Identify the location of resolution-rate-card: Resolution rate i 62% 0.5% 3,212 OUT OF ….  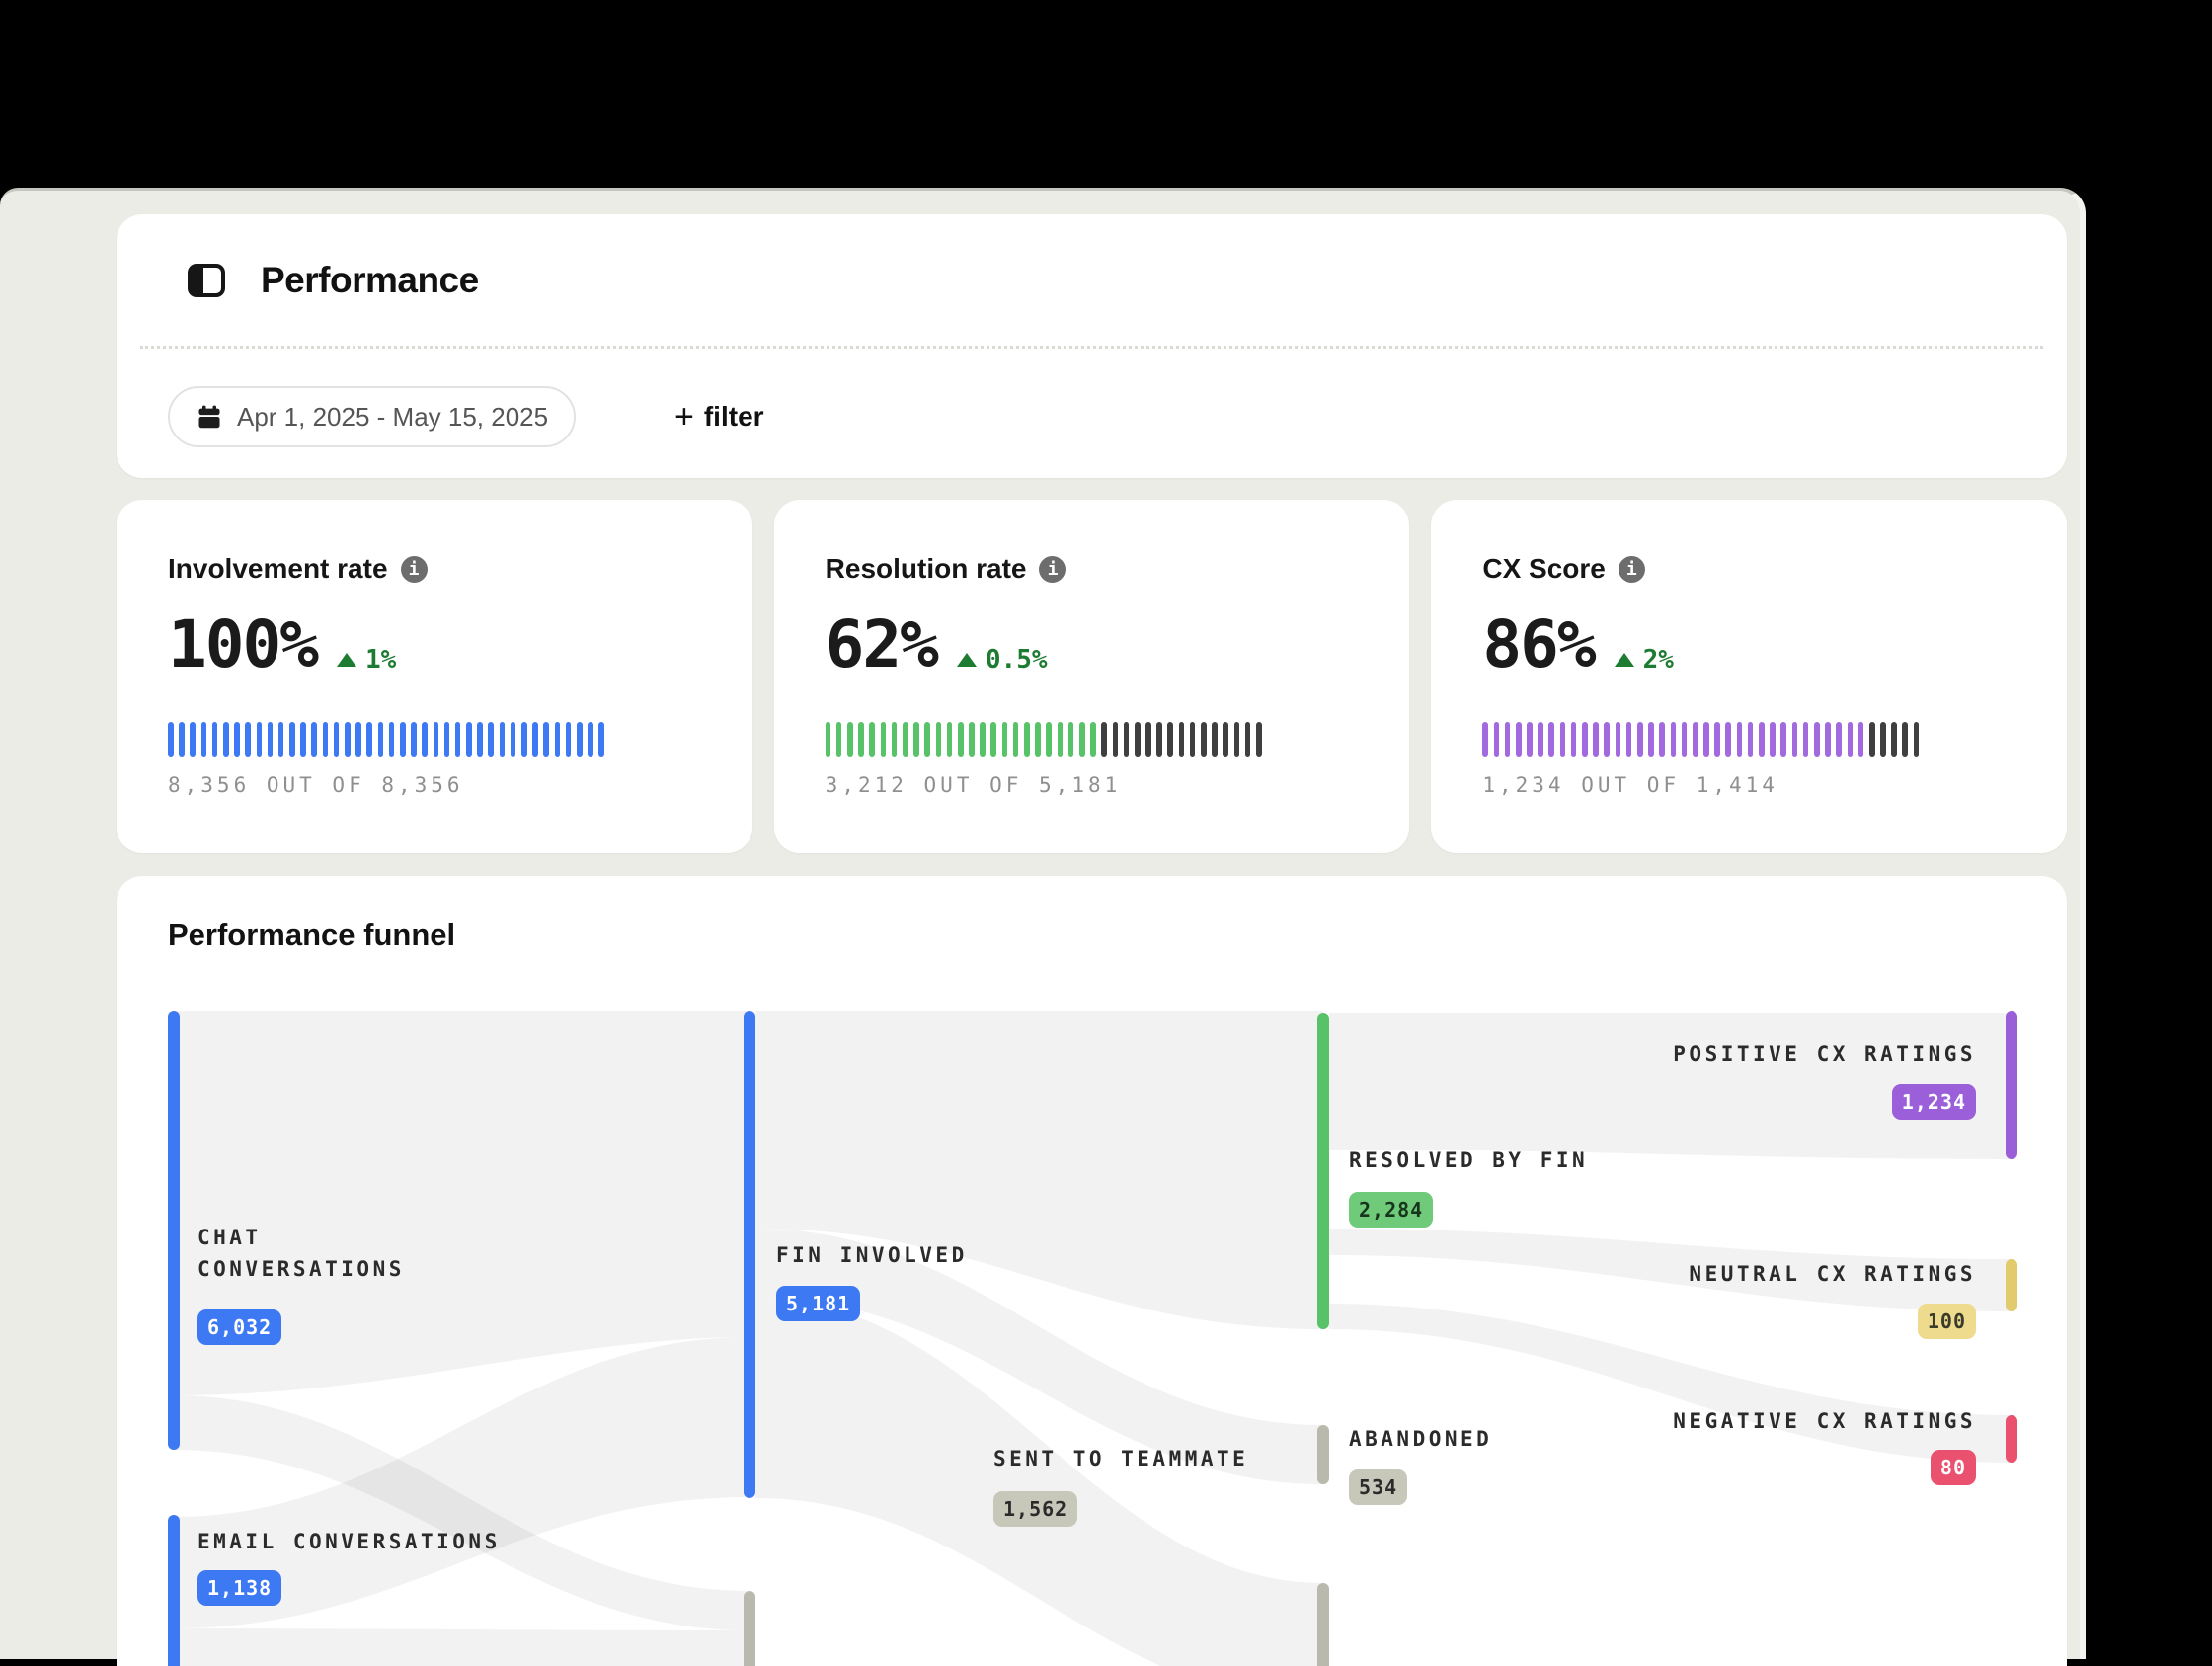
(1092, 676).